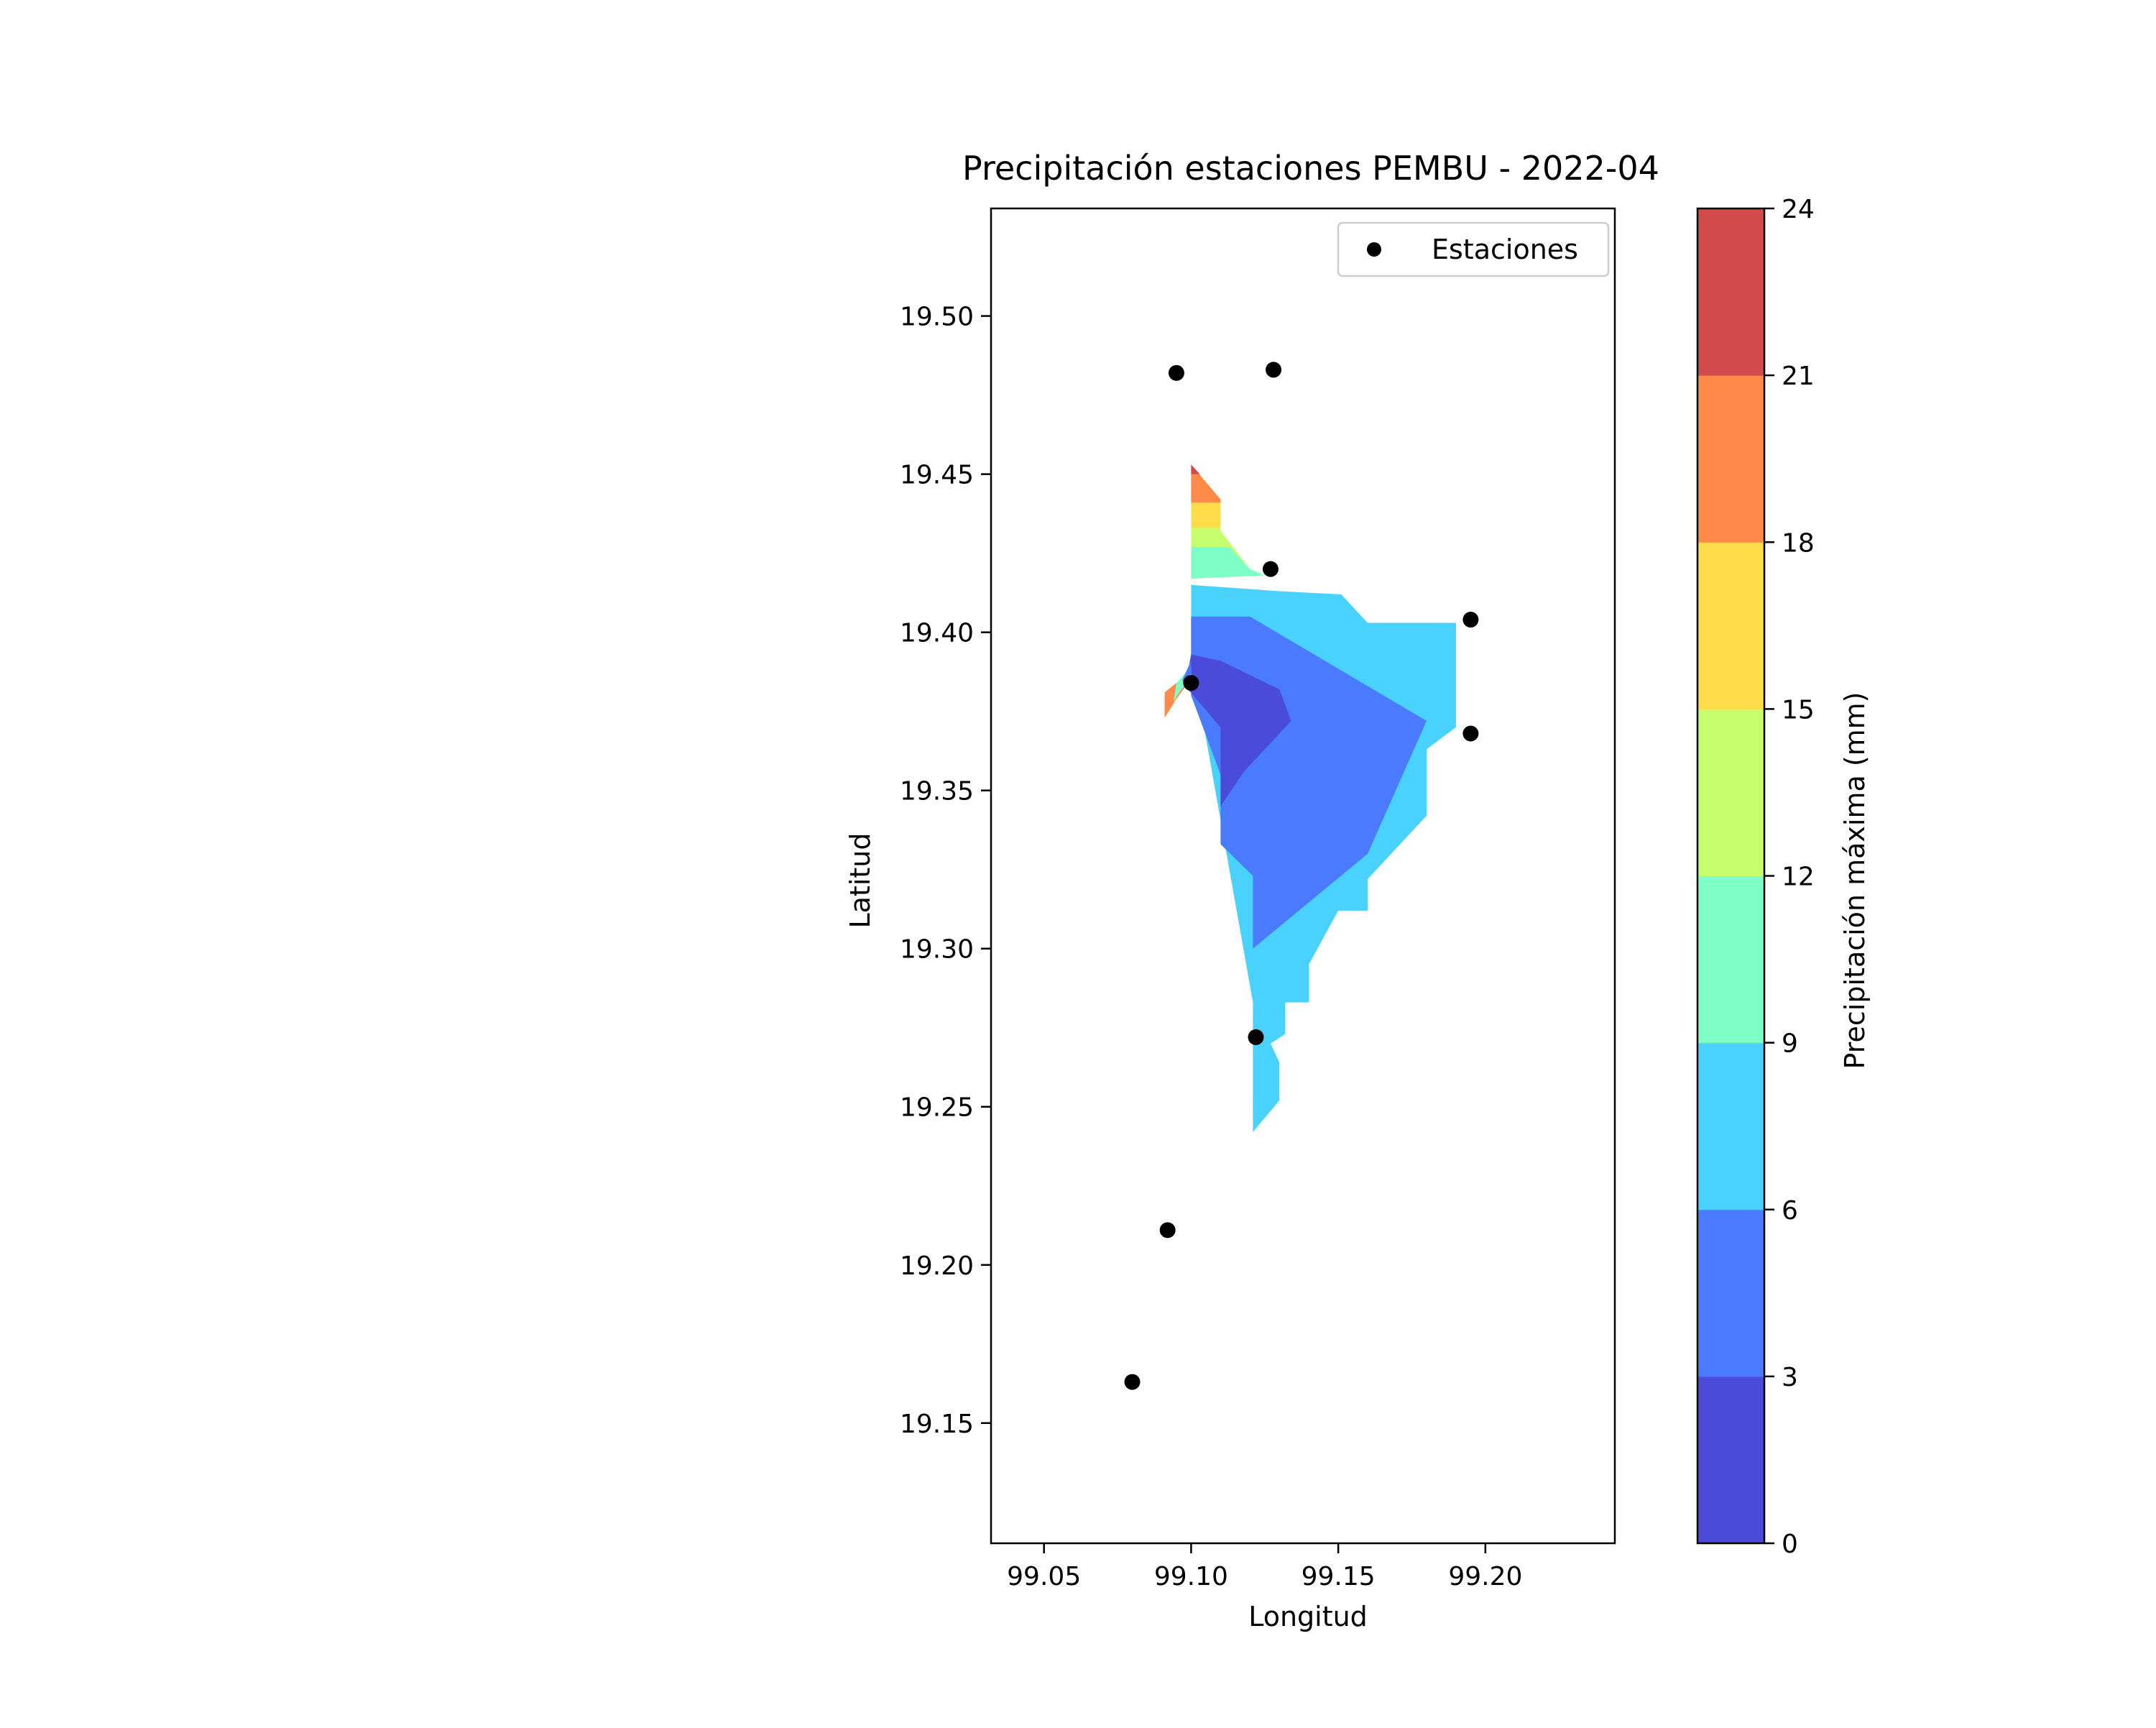 The width and height of the screenshot is (2156, 1728). I want to click on legend-station-marker, so click(1374, 249).